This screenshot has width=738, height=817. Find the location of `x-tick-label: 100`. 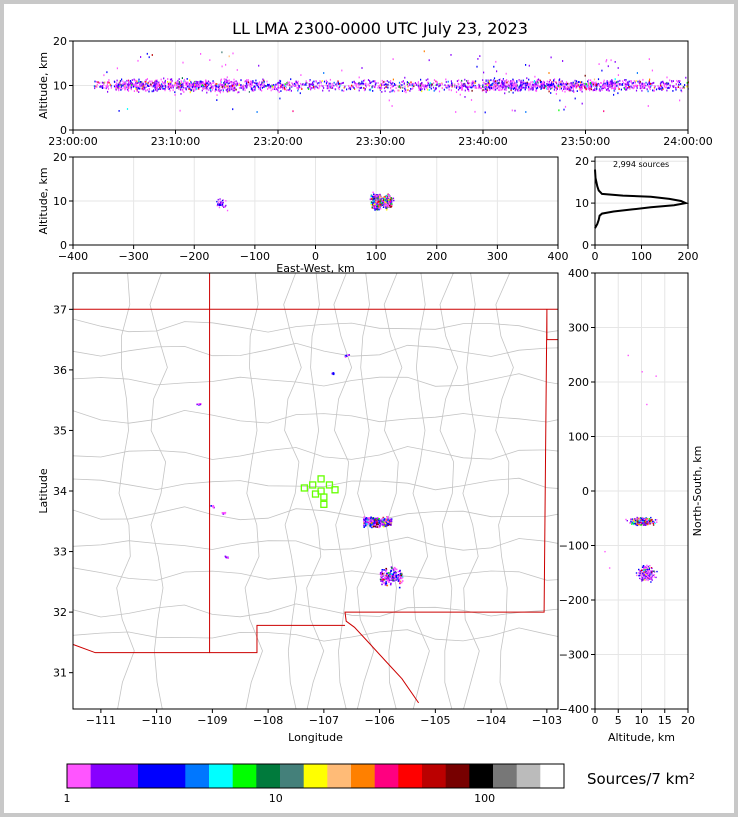

x-tick-label: 100 is located at coordinates (641, 256).